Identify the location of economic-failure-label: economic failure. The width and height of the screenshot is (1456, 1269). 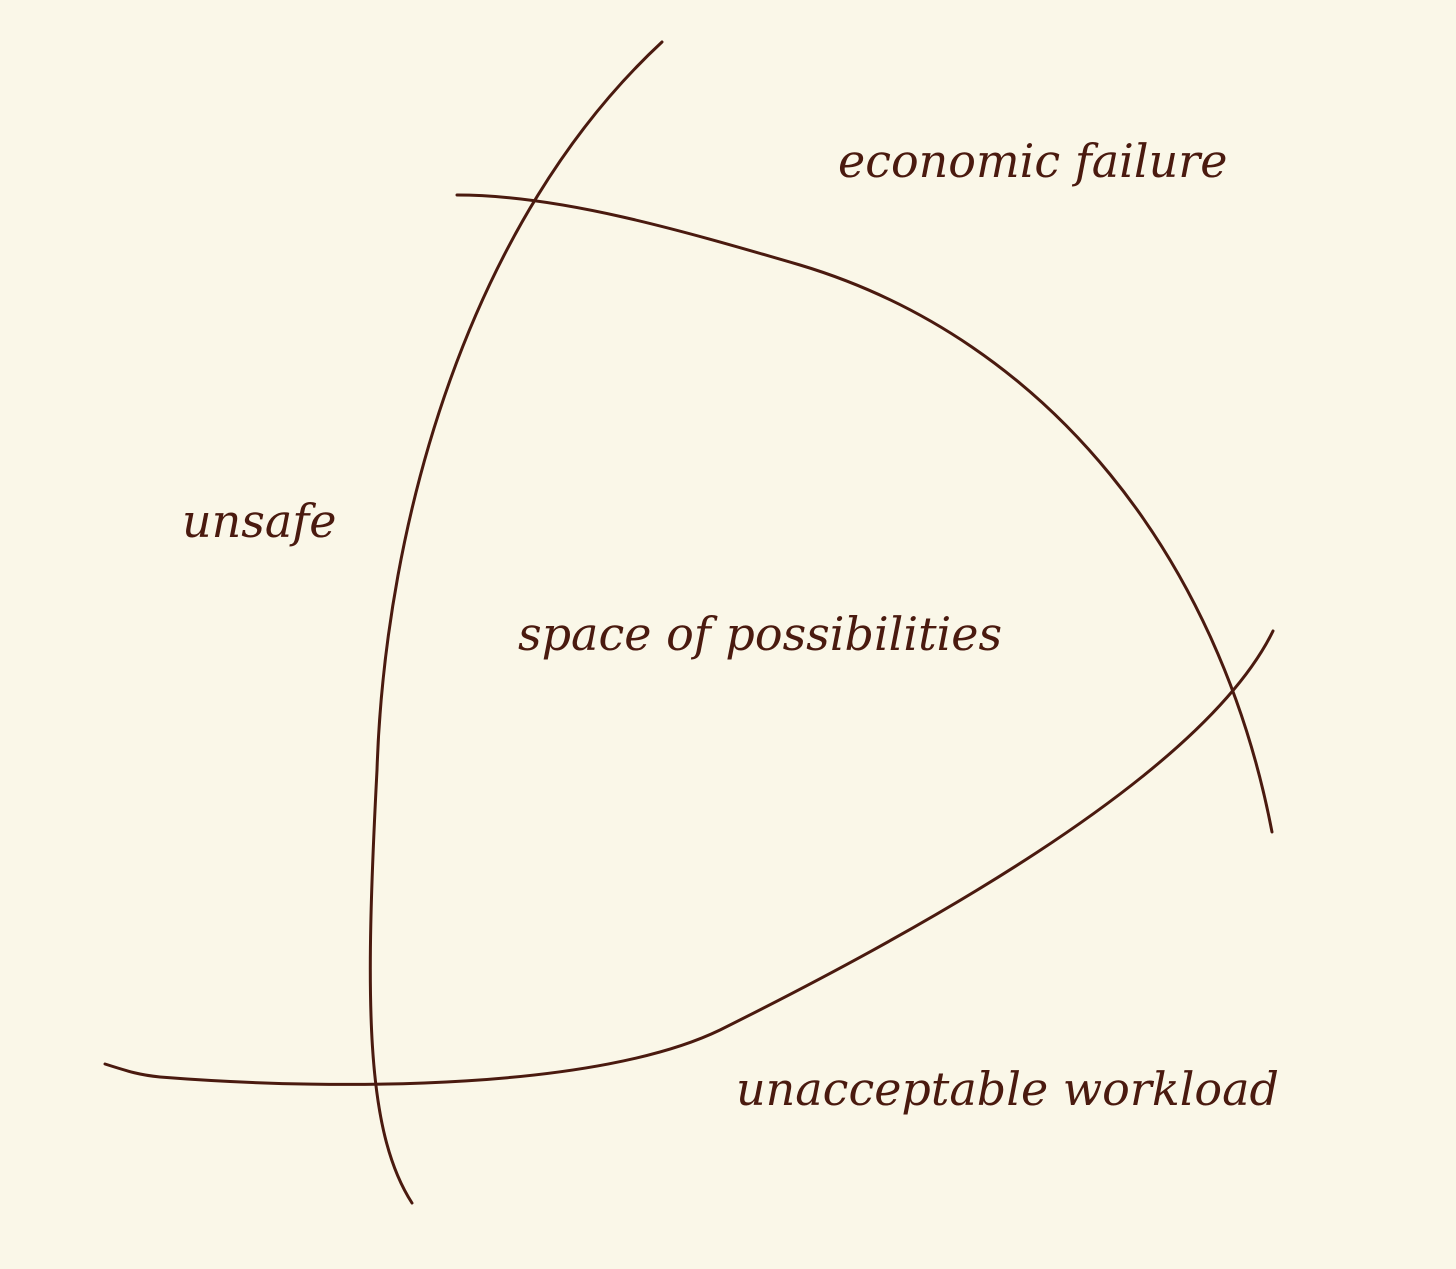
(1032, 161).